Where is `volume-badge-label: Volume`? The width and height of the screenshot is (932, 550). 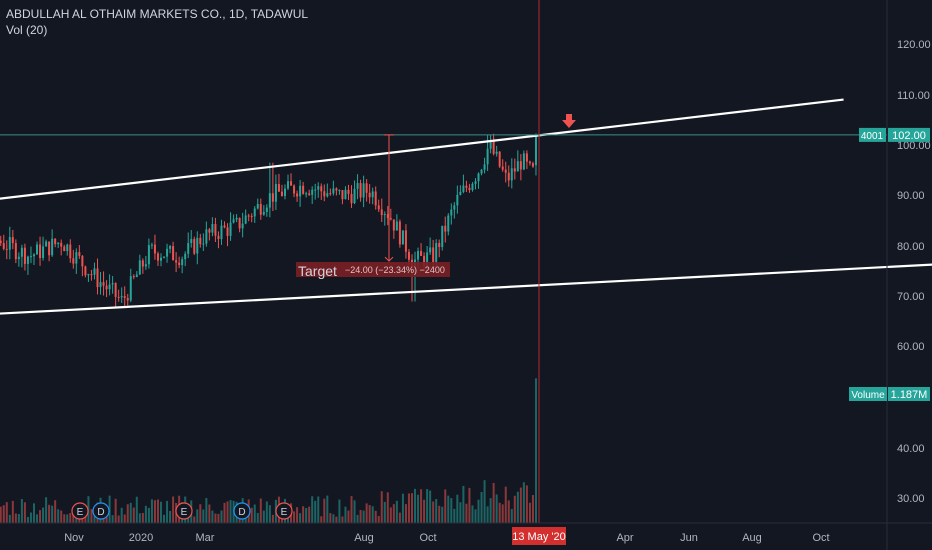 volume-badge-label: Volume is located at coordinates (868, 395).